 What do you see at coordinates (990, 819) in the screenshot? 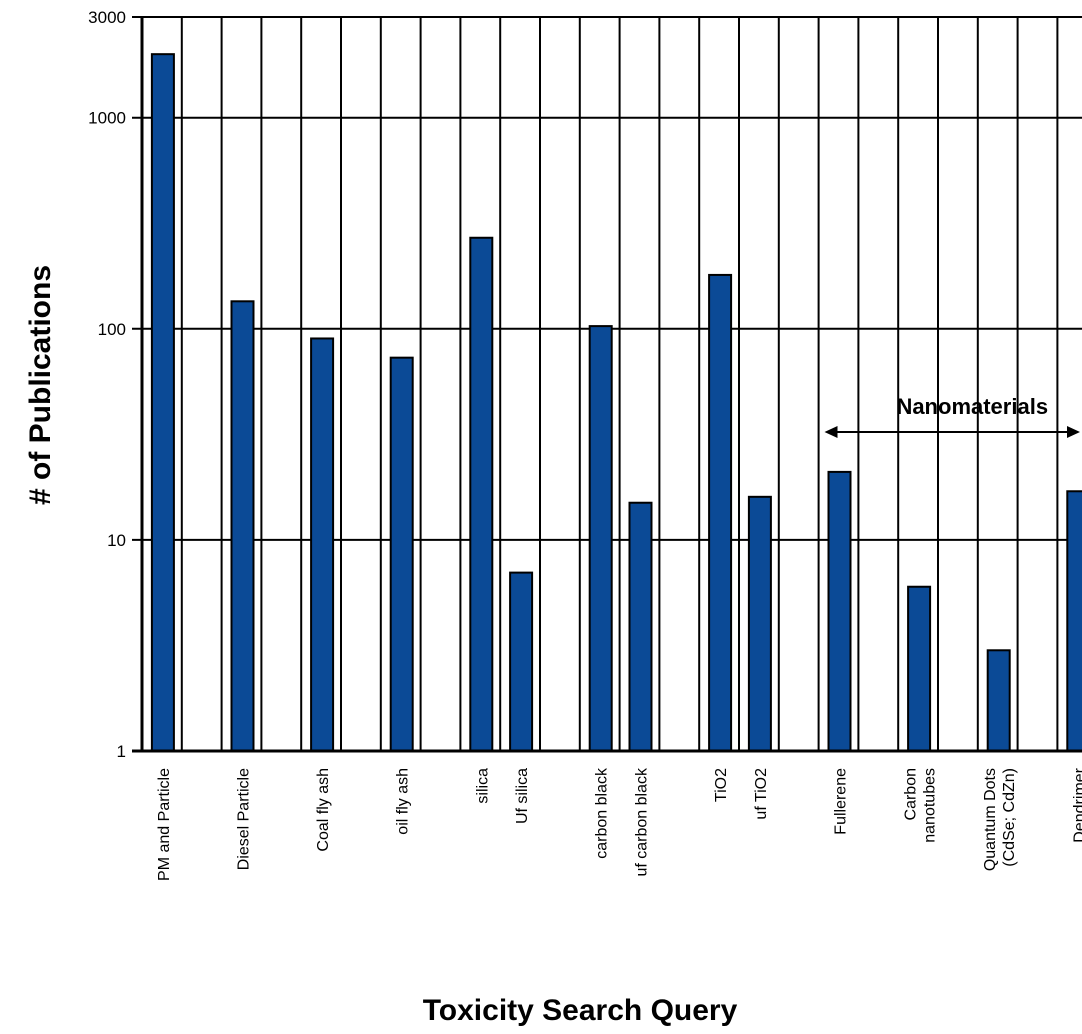
I see `x-tick-label: Quantum Dots` at bounding box center [990, 819].